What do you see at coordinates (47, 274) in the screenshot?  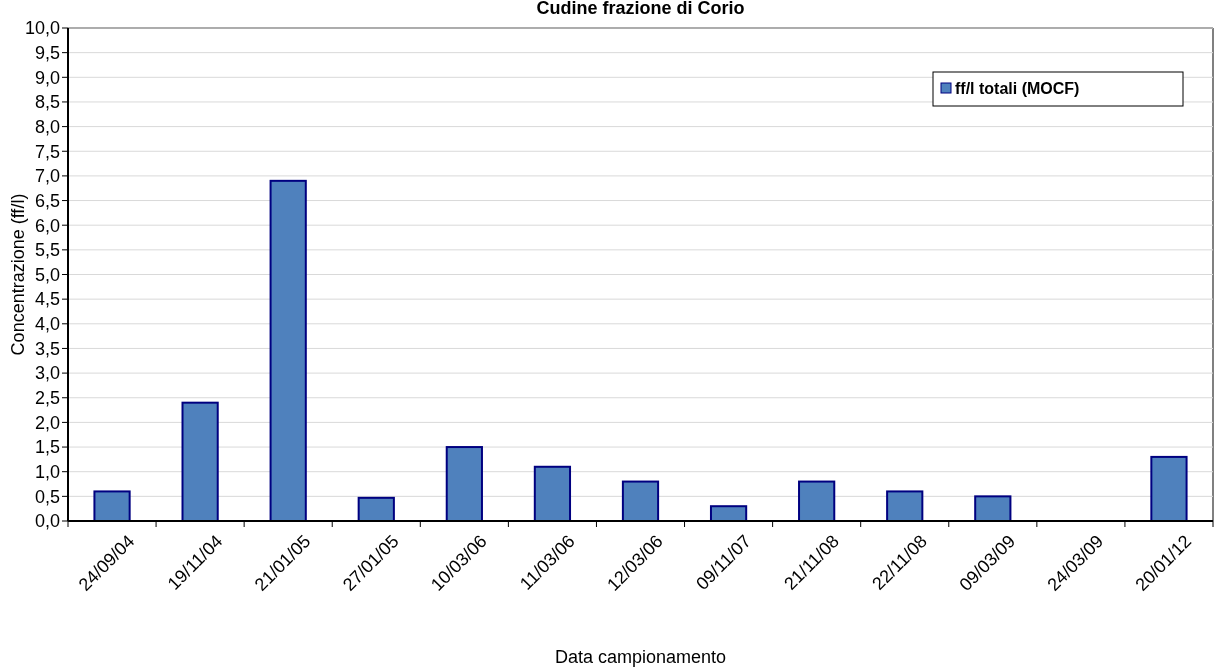 I see `y-tick-label: 5,0` at bounding box center [47, 274].